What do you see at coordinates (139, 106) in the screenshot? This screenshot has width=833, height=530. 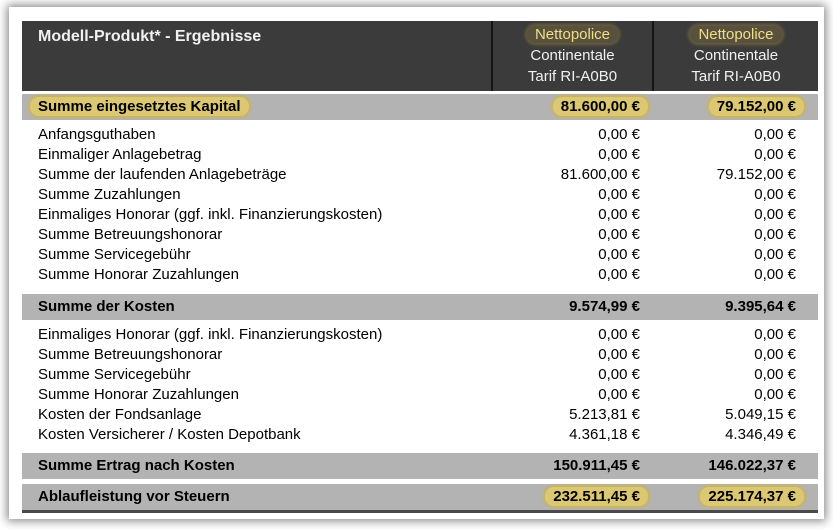 I see `summary-label: Summe eingesetztes Kapital` at bounding box center [139, 106].